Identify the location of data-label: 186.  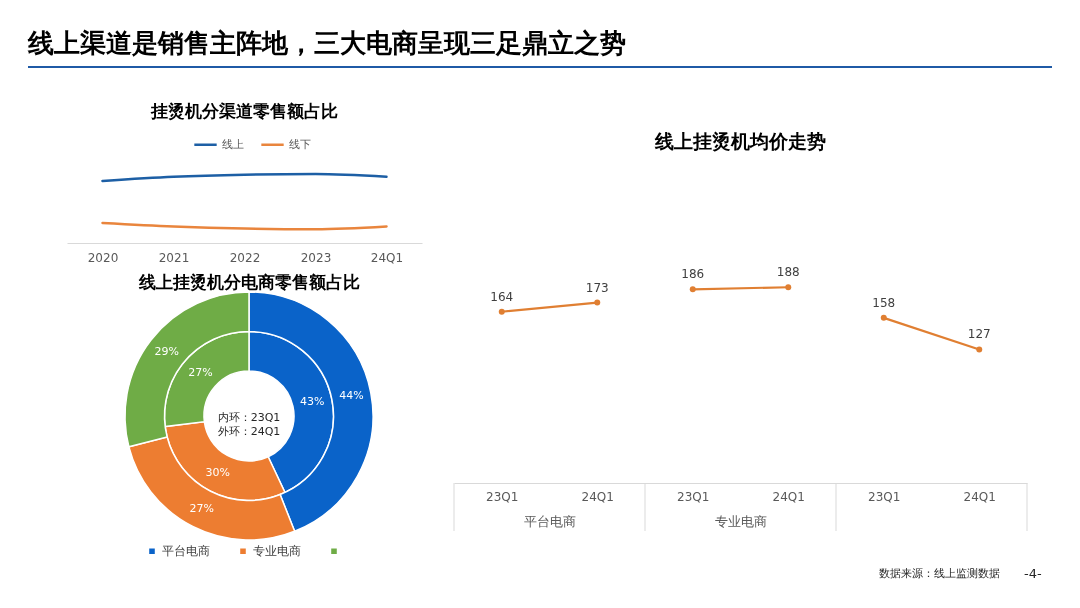
(693, 274).